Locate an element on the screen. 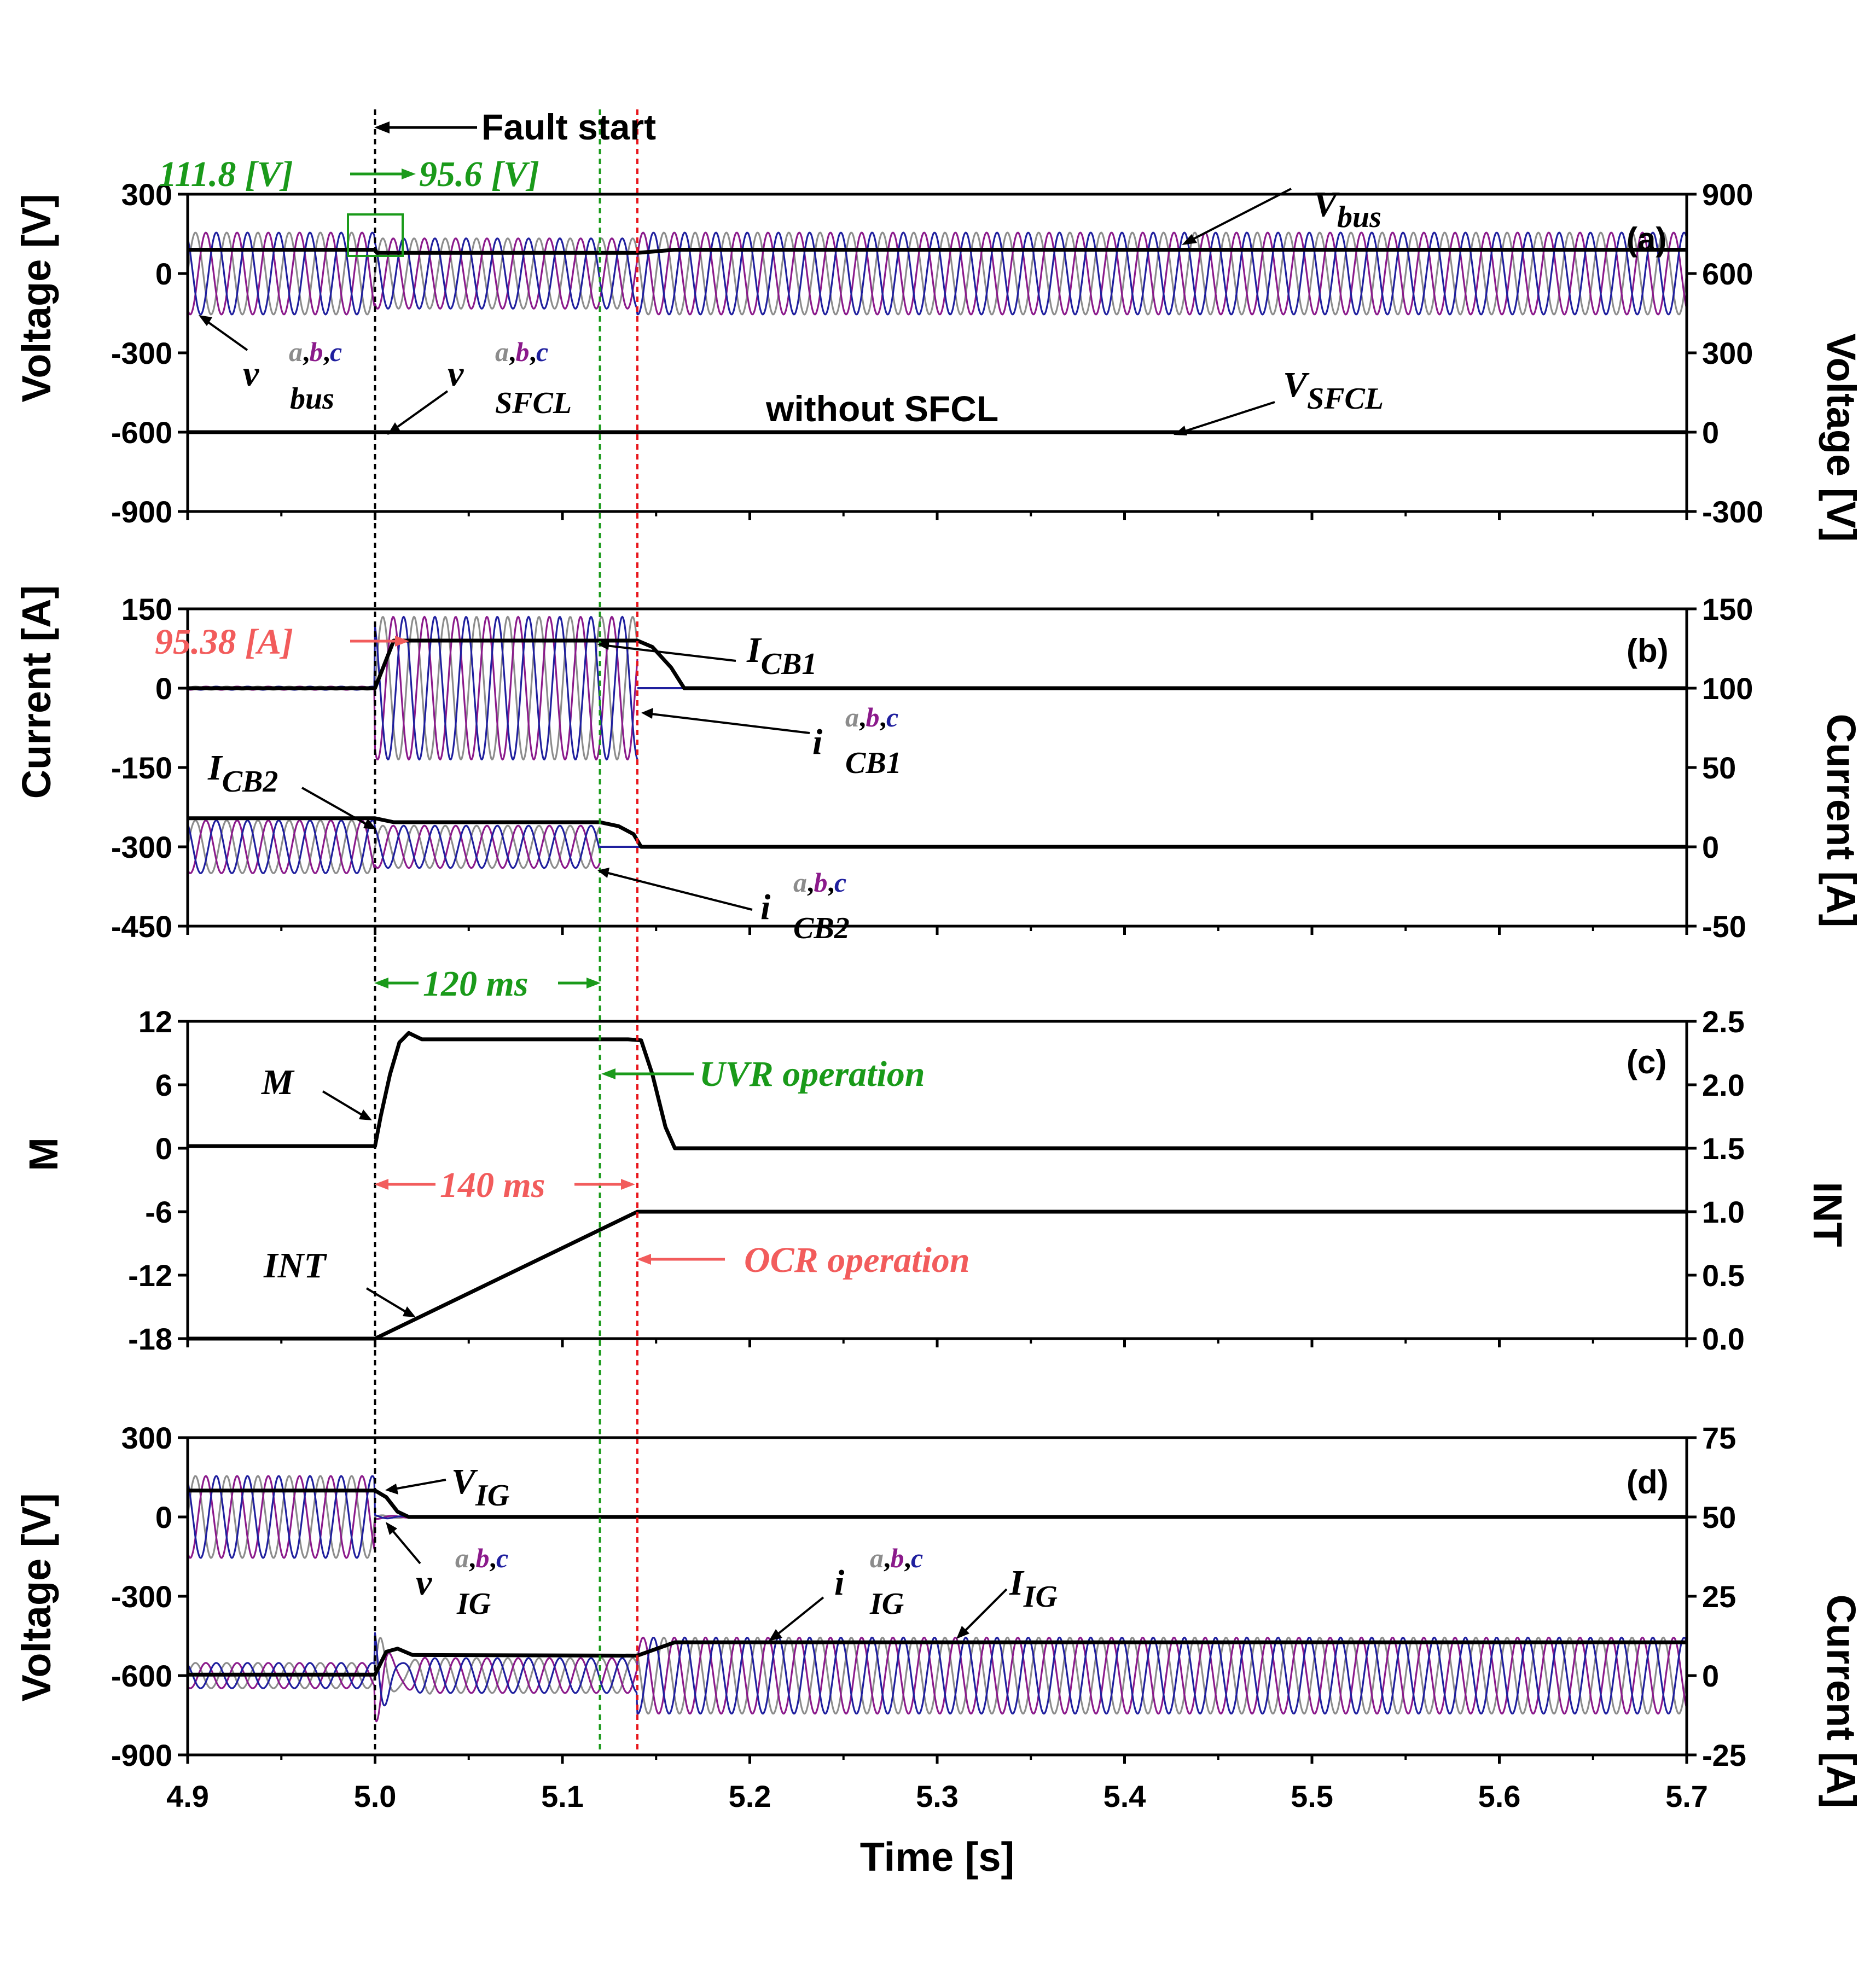 This screenshot has width=1876, height=1971. vsfcl-label: VSFCL is located at coordinates (1333, 390).